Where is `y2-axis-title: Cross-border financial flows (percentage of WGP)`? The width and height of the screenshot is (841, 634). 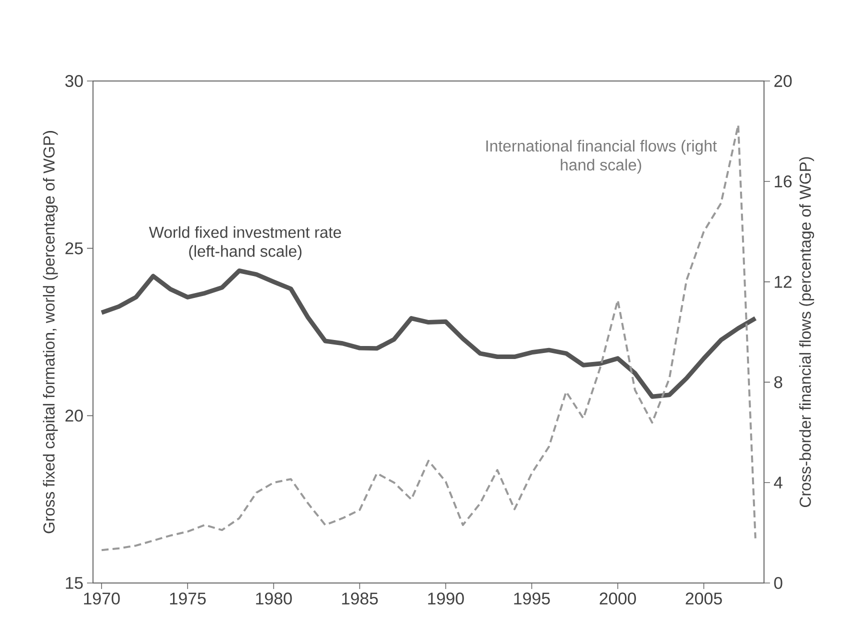 y2-axis-title: Cross-border financial flows (percentage of WGP) is located at coordinates (806, 332).